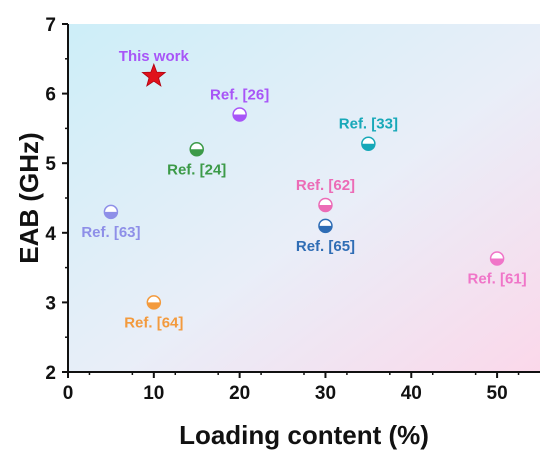 This screenshot has width=554, height=460. I want to click on data-point-ref-24: Ref. [24], so click(196, 160).